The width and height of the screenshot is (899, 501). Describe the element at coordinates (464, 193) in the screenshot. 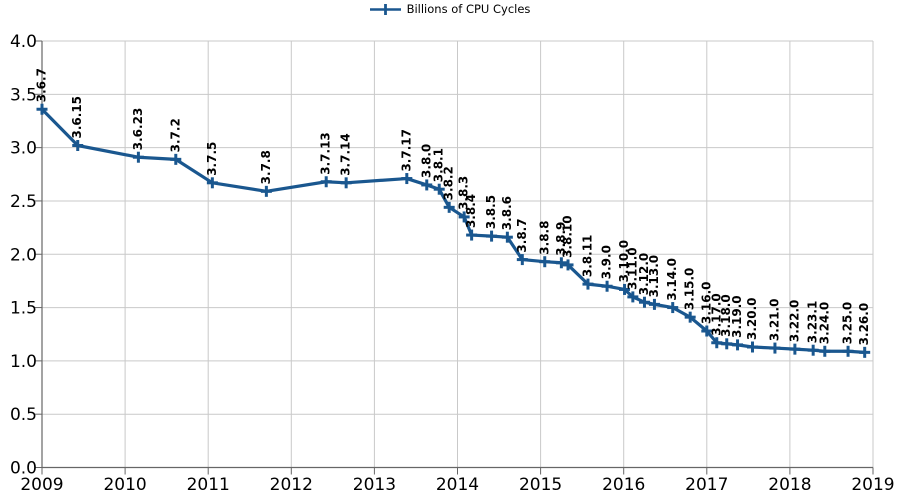

I see `data-point-label: 3.8.3` at that location.